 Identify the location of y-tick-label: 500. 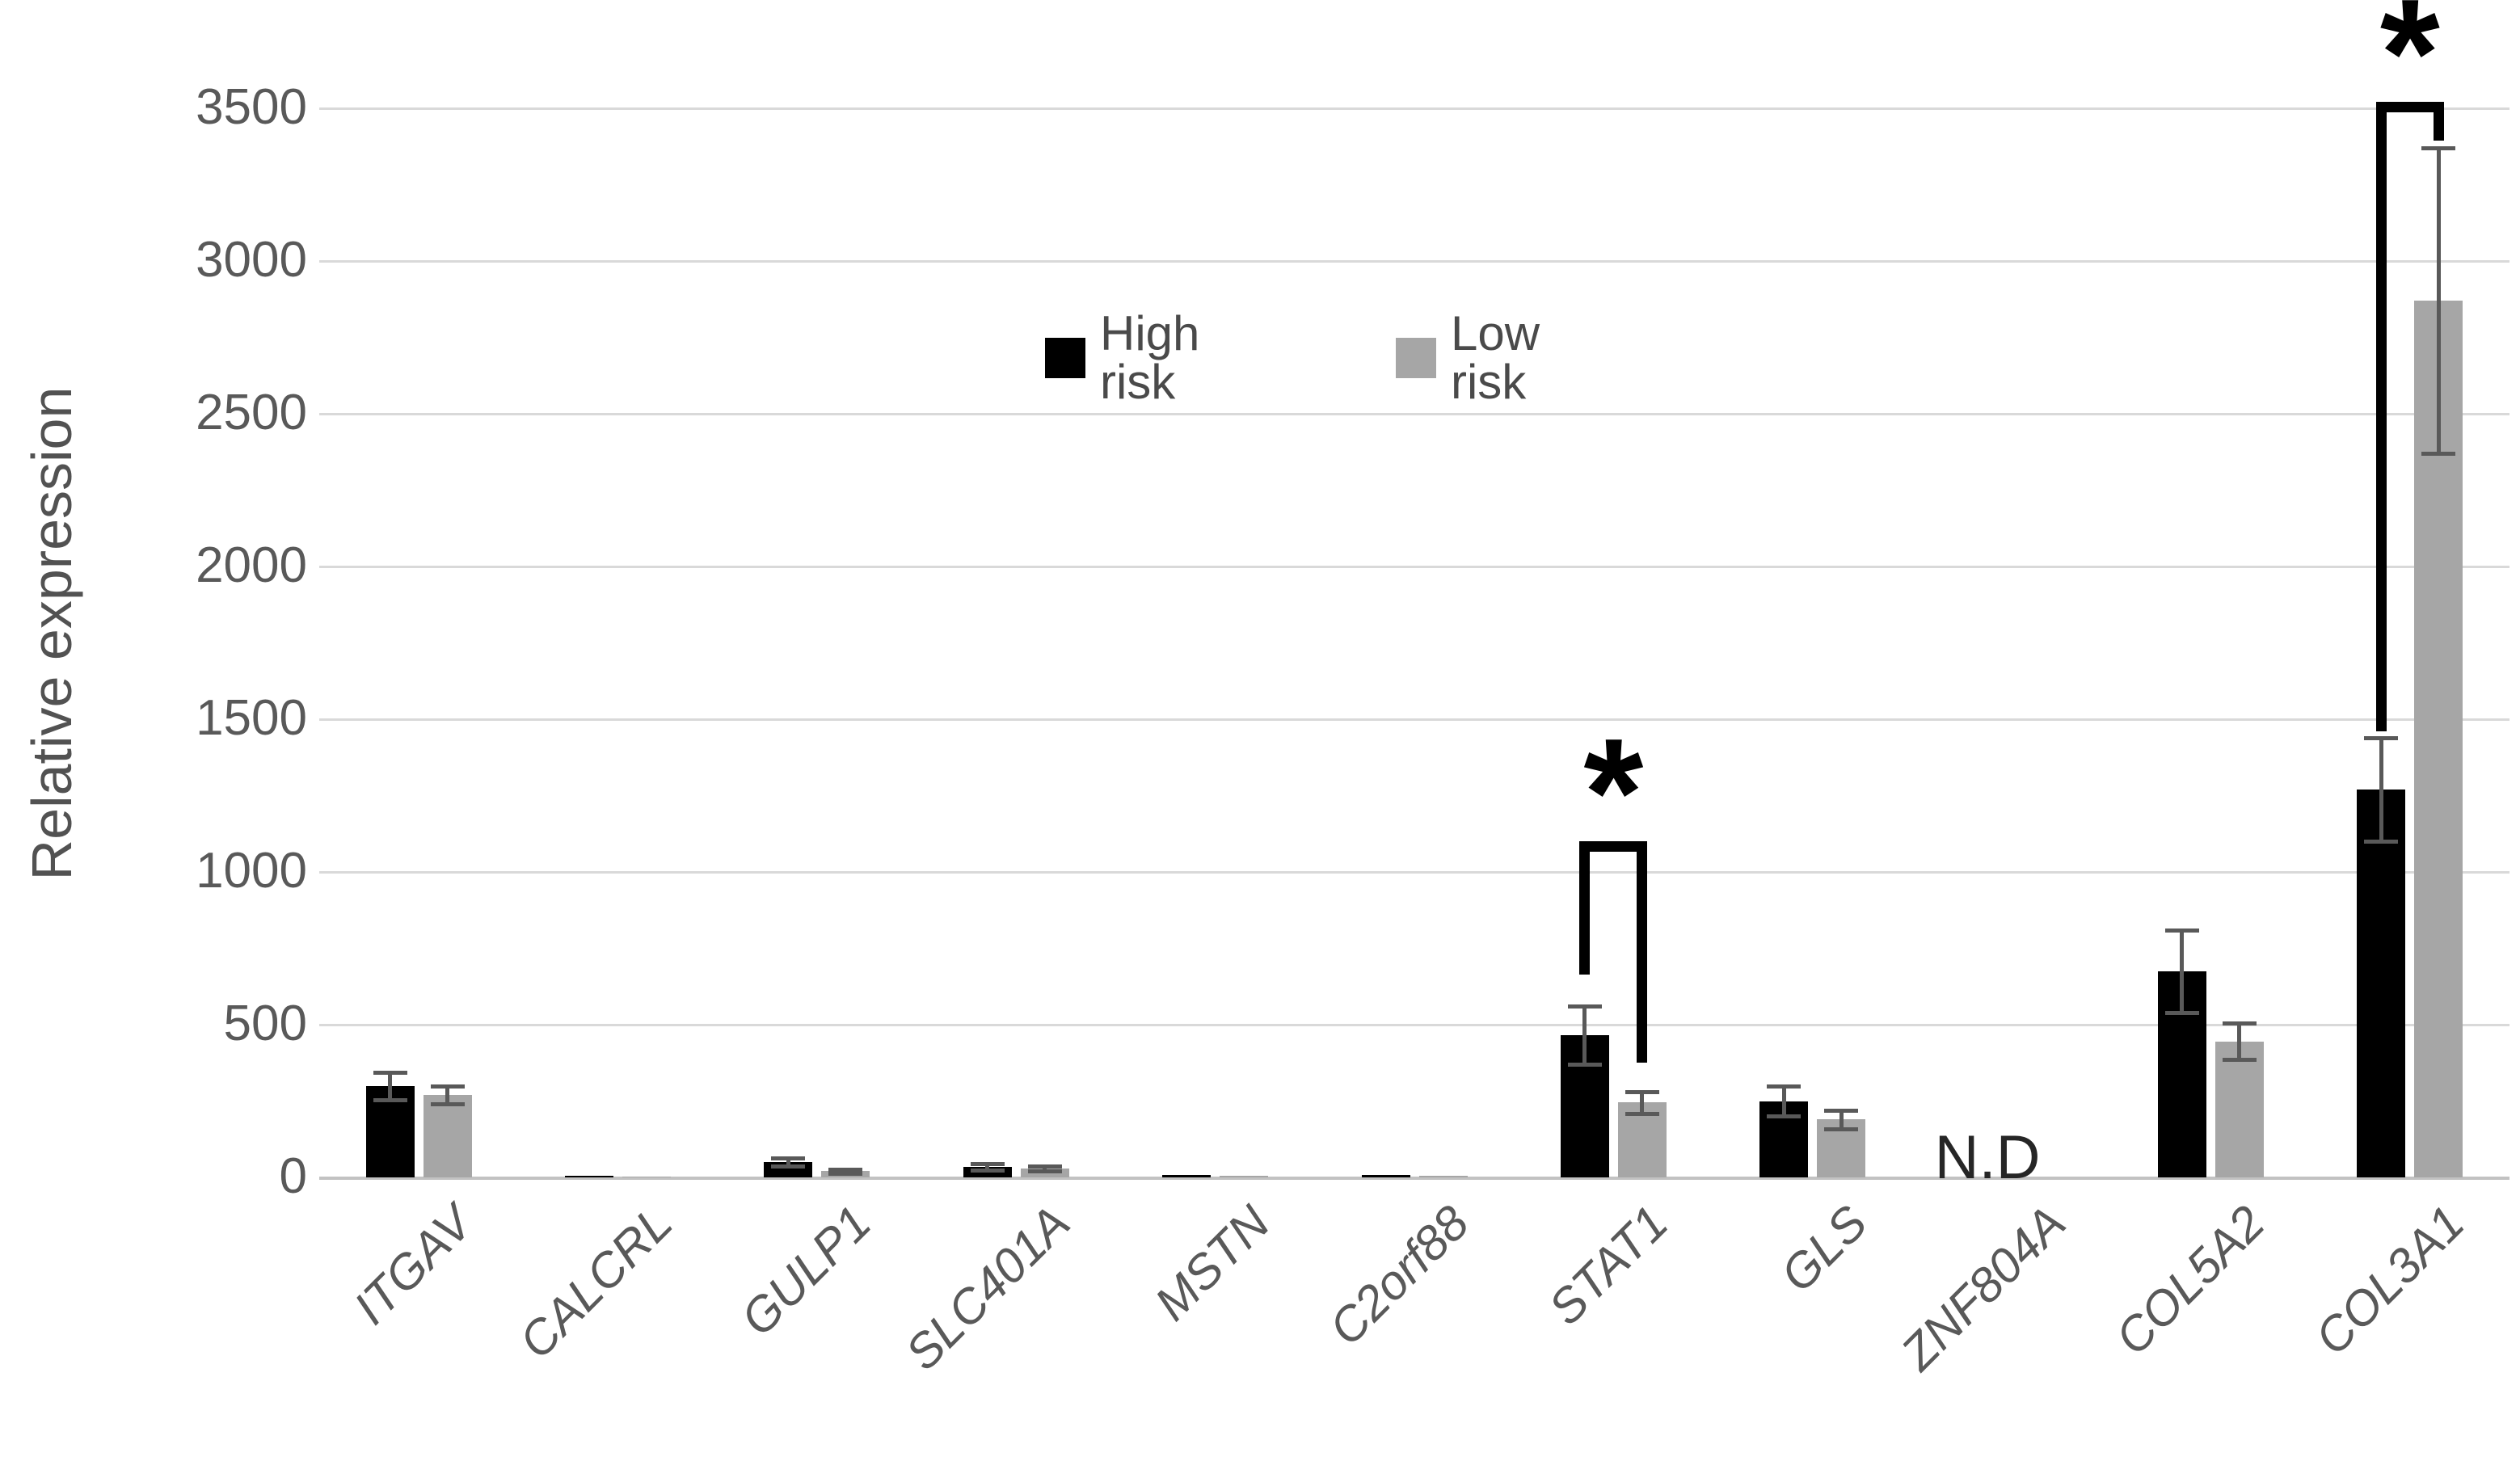
(265, 1023).